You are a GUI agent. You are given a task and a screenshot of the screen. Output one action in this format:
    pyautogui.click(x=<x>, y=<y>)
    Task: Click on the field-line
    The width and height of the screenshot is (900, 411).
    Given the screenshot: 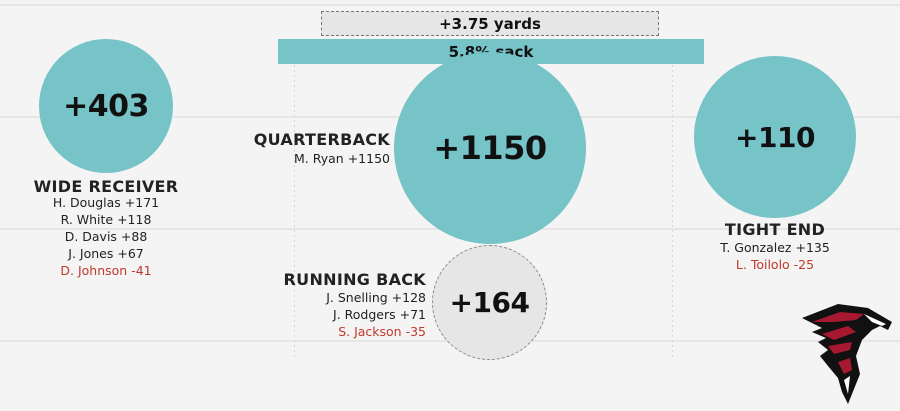 What is the action you would take?
    pyautogui.click(x=450, y=5)
    